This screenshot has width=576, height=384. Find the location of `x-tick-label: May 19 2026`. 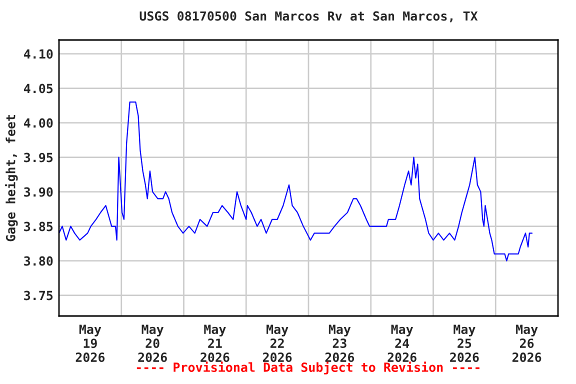

x-tick-label: May 19 2026 is located at coordinates (90, 343).